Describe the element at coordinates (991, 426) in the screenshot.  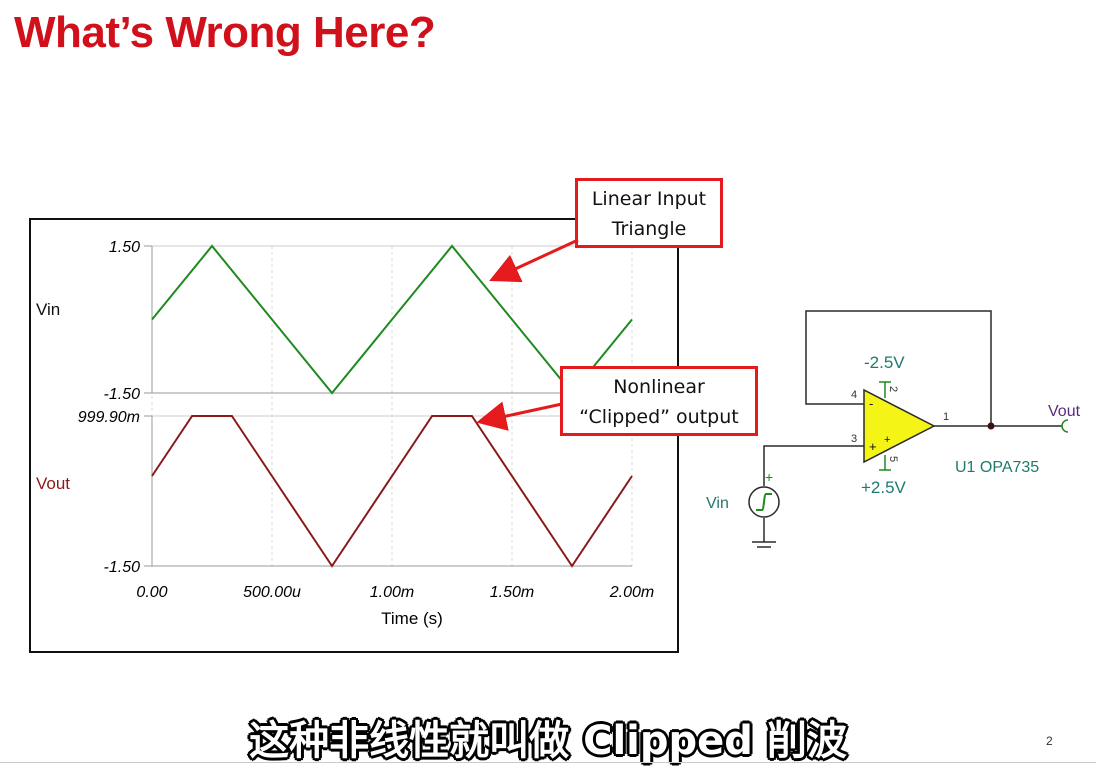
I see `output-junction` at that location.